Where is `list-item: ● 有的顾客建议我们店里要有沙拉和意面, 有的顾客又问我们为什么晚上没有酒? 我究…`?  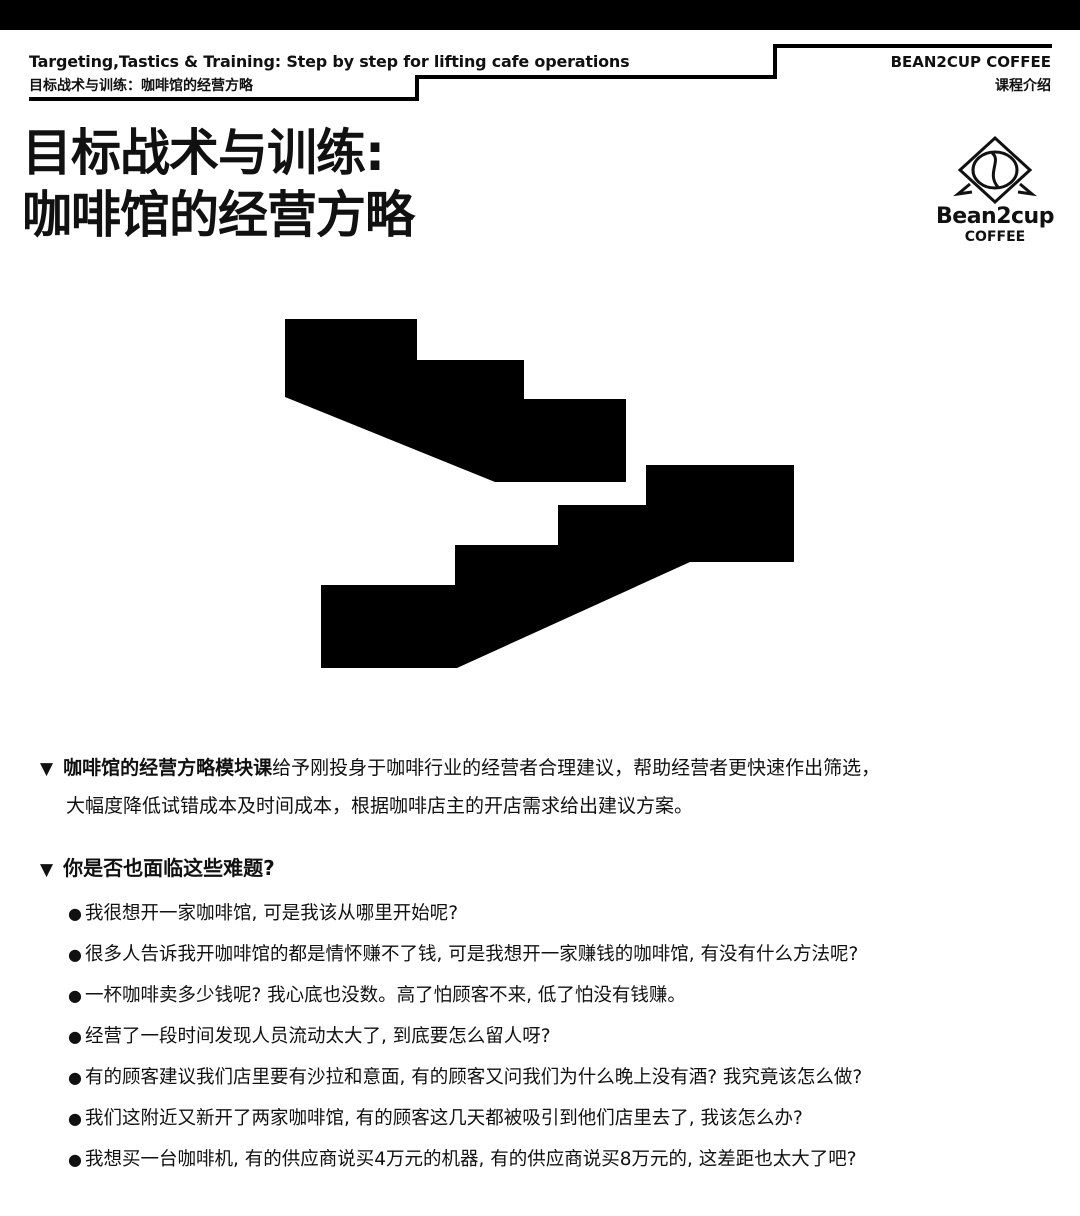 list-item: ● 有的顾客建议我们店里要有沙拉和意面, 有的顾客又问我们为什么晚上没有酒? 我究… is located at coordinates (465, 1077).